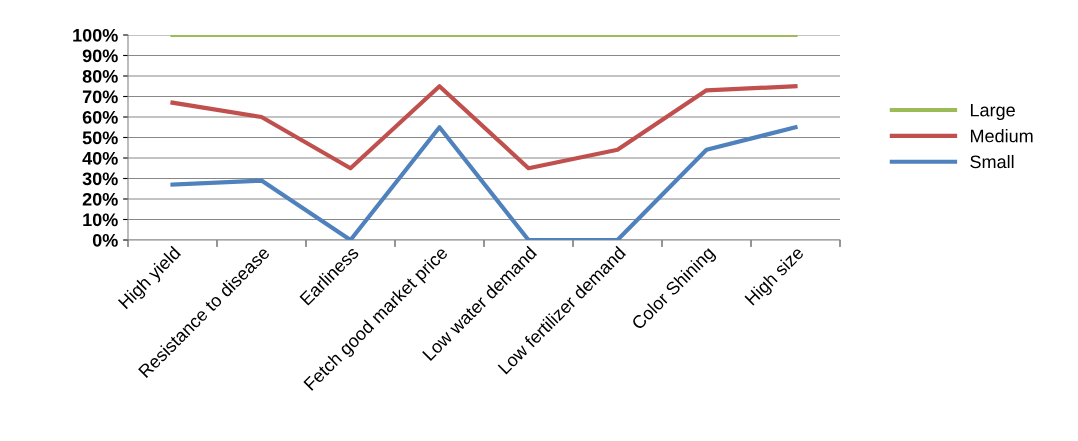  What do you see at coordinates (484, 127) in the screenshot?
I see `line-series` at bounding box center [484, 127].